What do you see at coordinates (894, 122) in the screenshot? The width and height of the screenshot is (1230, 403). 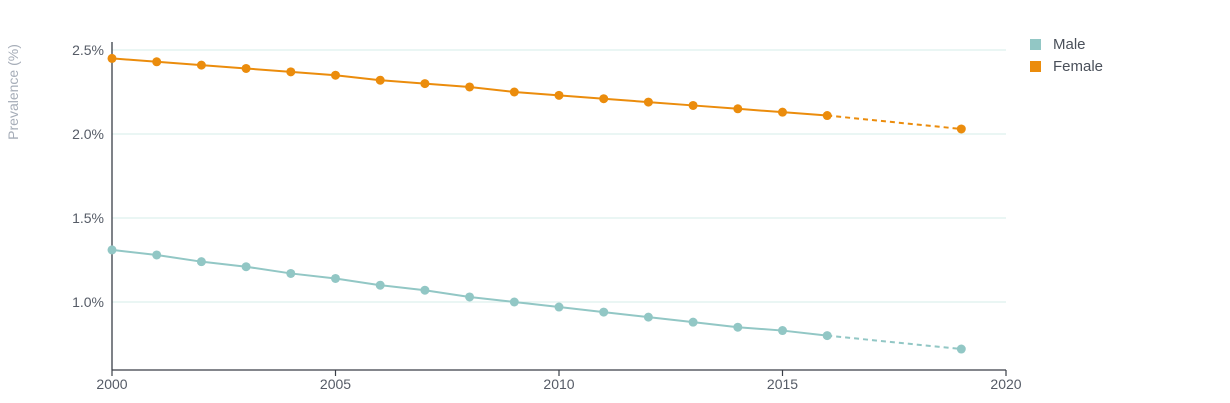 I see `series-projection-female` at bounding box center [894, 122].